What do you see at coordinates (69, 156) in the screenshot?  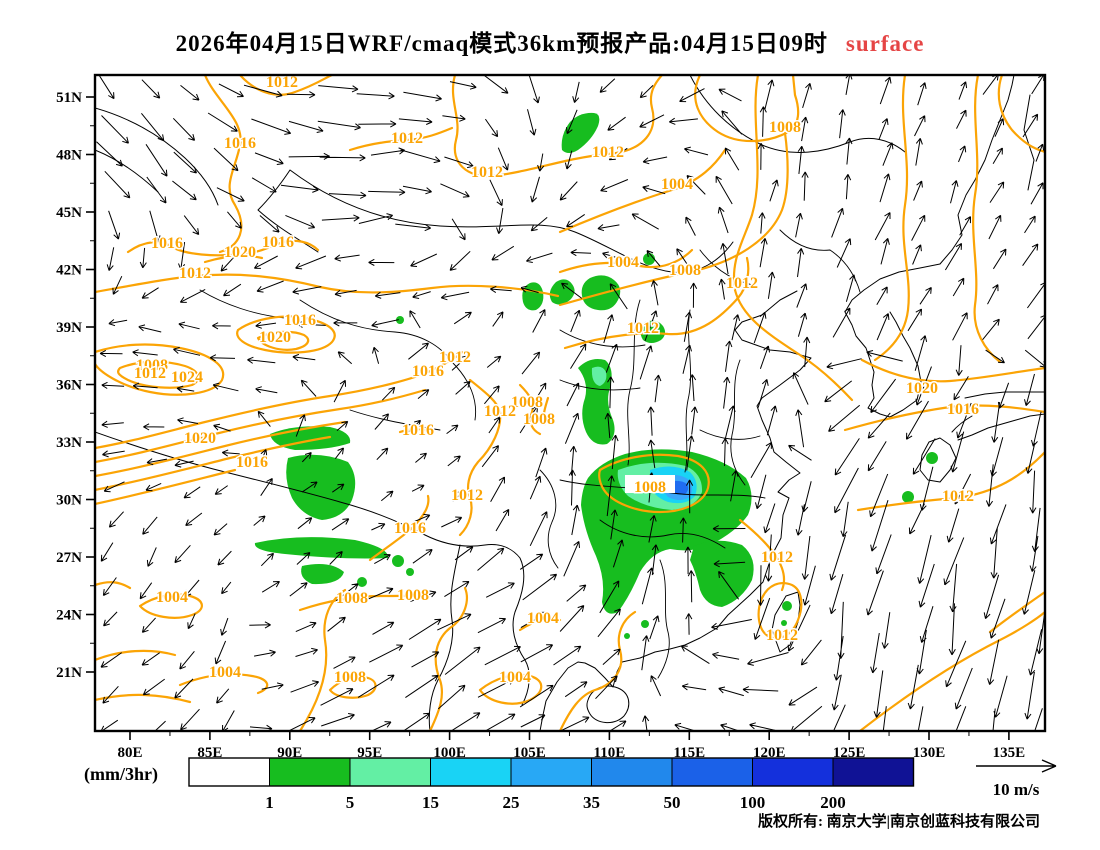 I see `y-axis-label: 48N` at bounding box center [69, 156].